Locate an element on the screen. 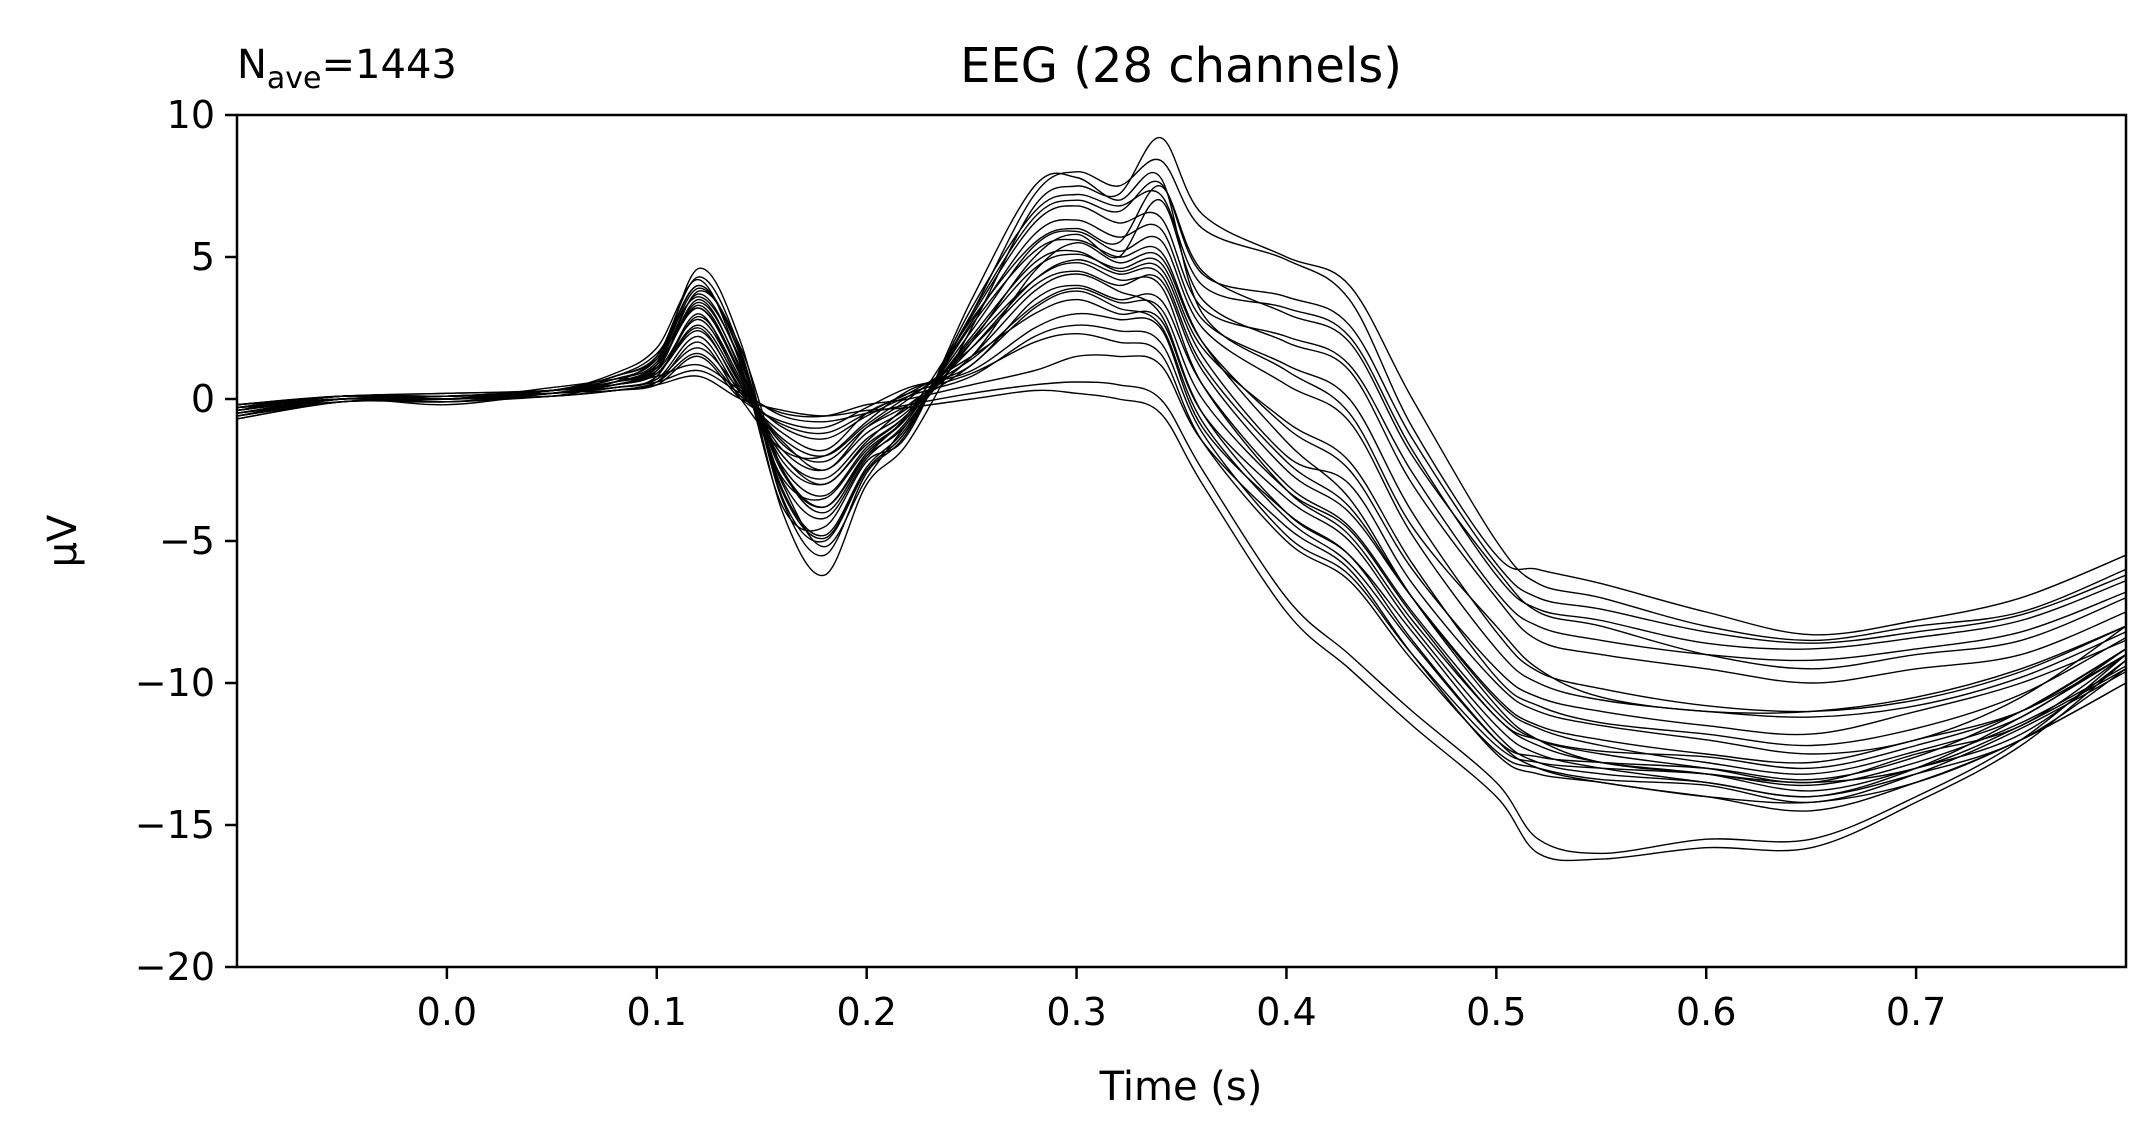 This screenshot has height=1126, width=2135. y-tick-label: −10 is located at coordinates (175, 683).